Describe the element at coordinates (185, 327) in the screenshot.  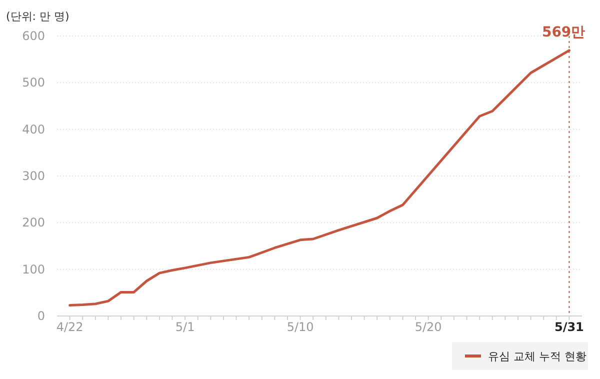
I see `x-tick-label: 5/1` at that location.